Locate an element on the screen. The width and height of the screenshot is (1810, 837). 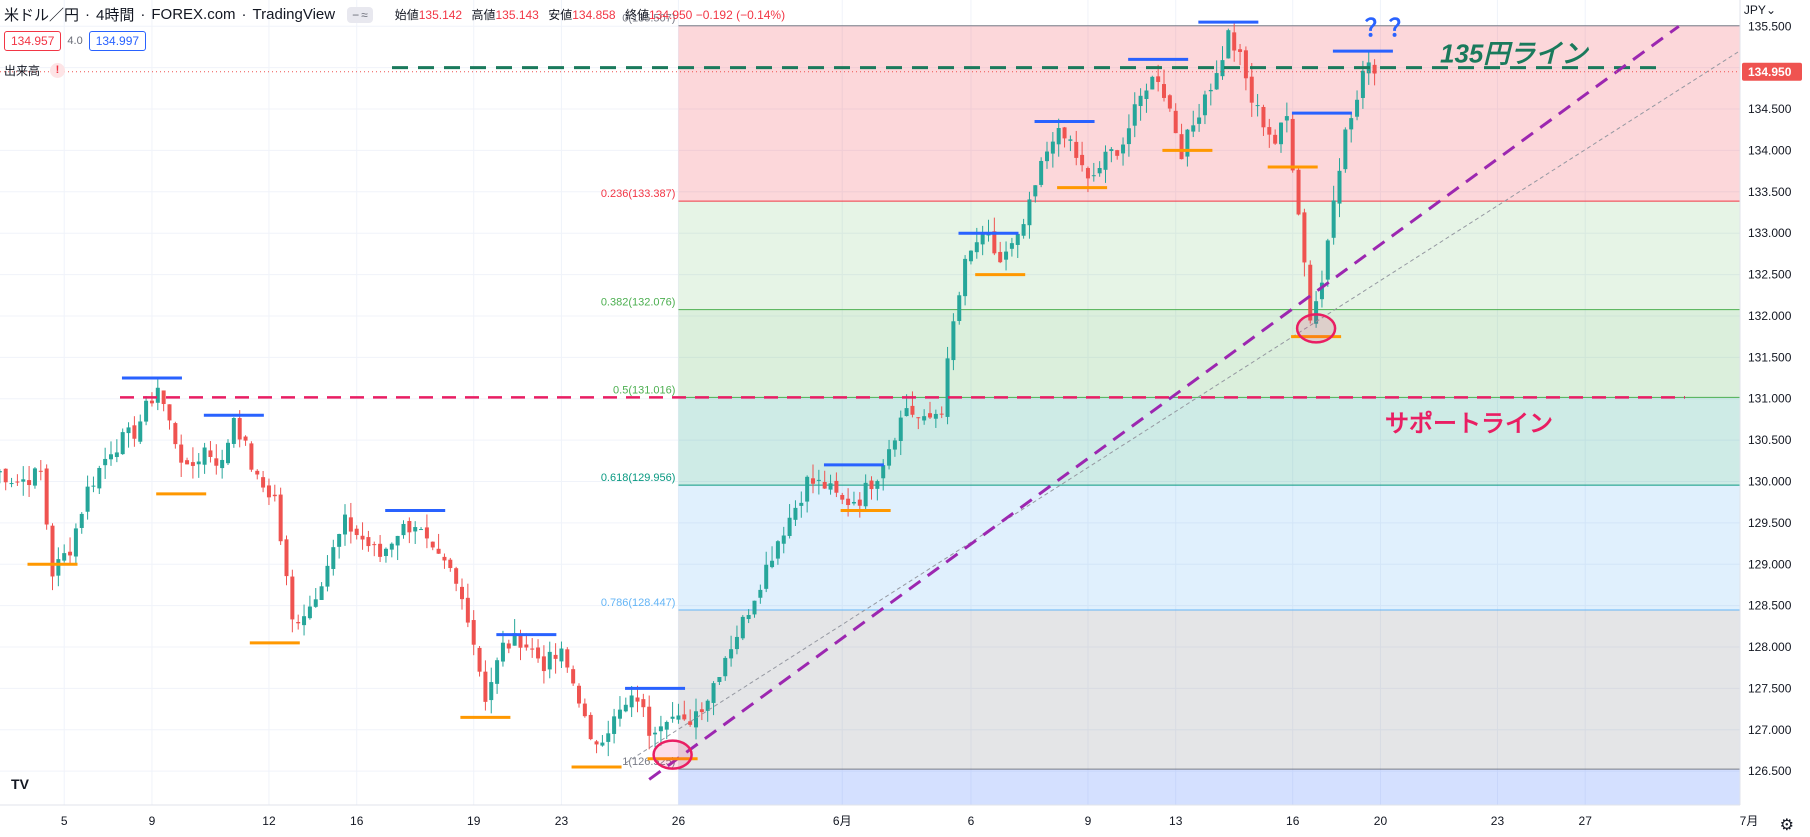
time-tick-label: 9 is located at coordinates (152, 821).